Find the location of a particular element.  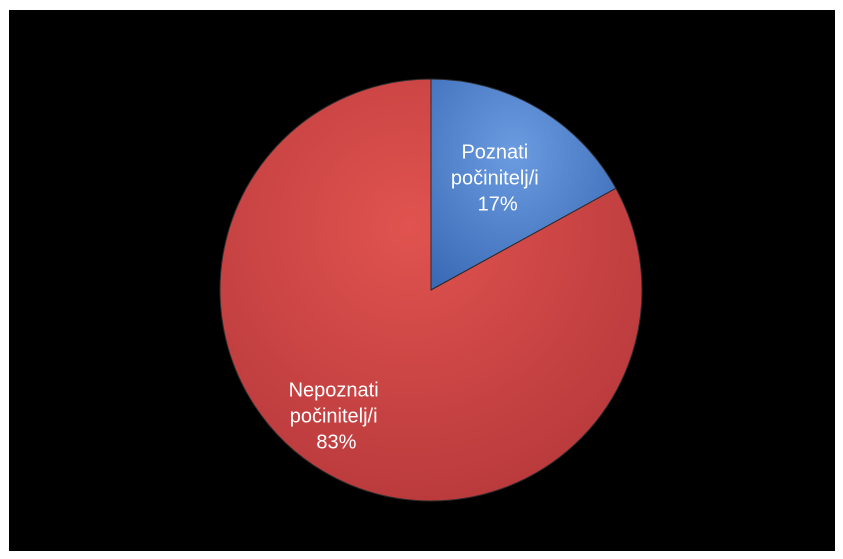

slice-value-nepoznati: 83% is located at coordinates (336, 443).